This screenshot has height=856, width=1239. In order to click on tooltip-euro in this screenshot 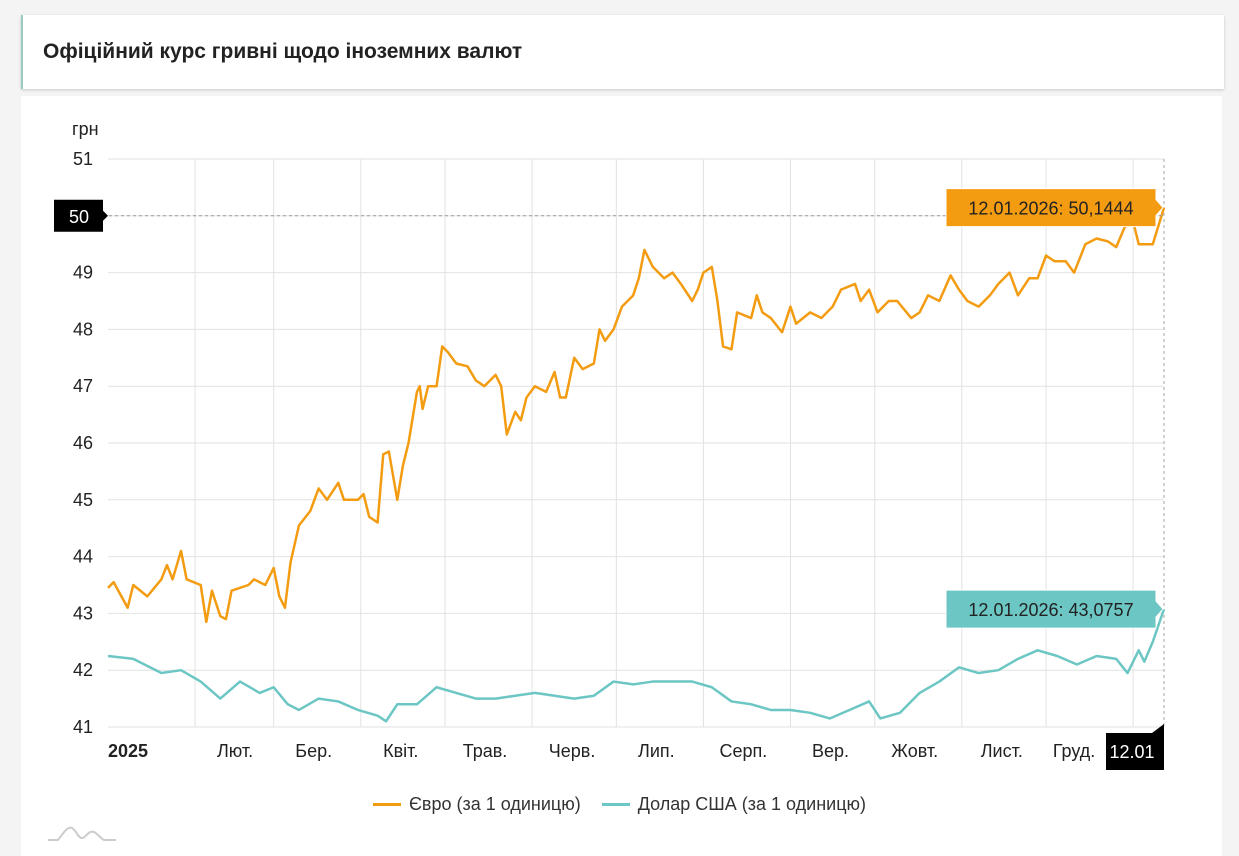, I will do `click(1054, 208)`.